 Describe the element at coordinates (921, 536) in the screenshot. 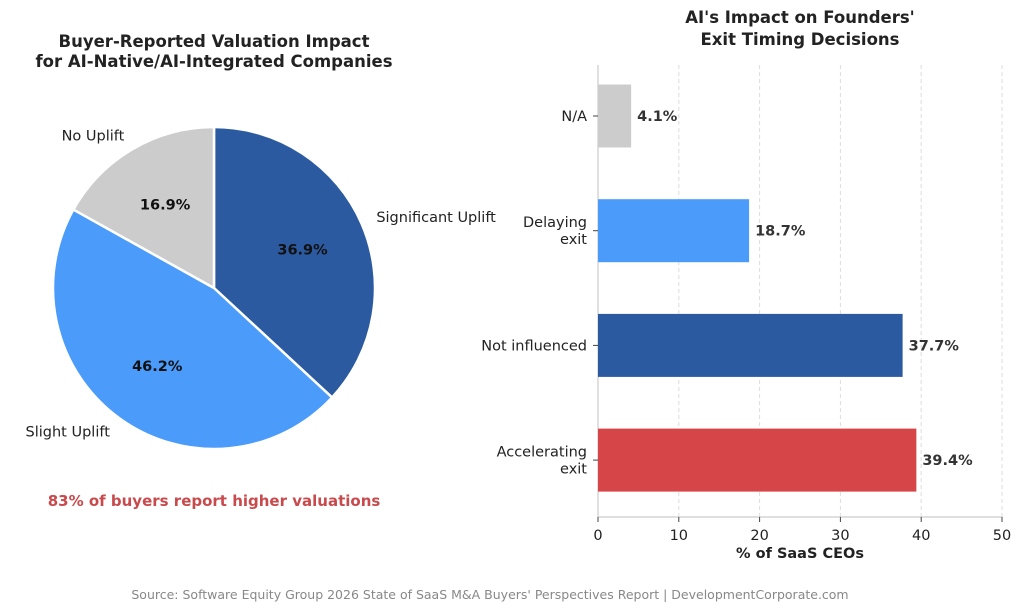

I see `x-tick-label: 40` at that location.